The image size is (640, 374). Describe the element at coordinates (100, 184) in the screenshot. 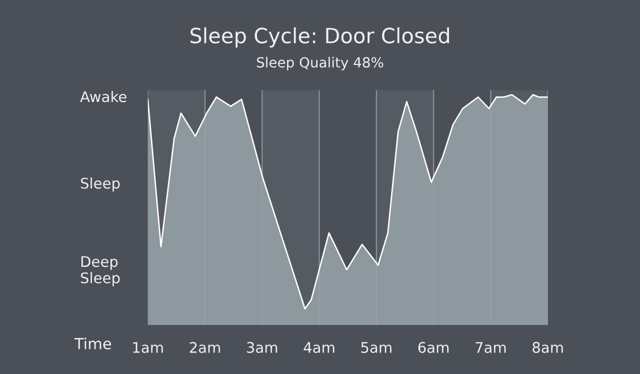

I see `text: Sleep` at that location.